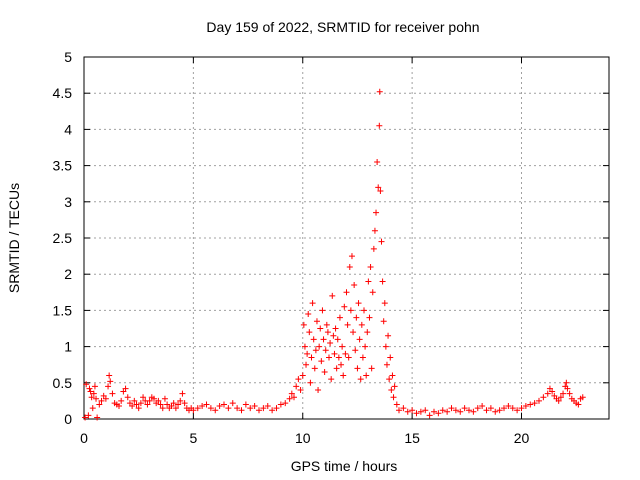  What do you see at coordinates (14, 238) in the screenshot?
I see `y-axis-label: SRMTID / TECUs` at bounding box center [14, 238].